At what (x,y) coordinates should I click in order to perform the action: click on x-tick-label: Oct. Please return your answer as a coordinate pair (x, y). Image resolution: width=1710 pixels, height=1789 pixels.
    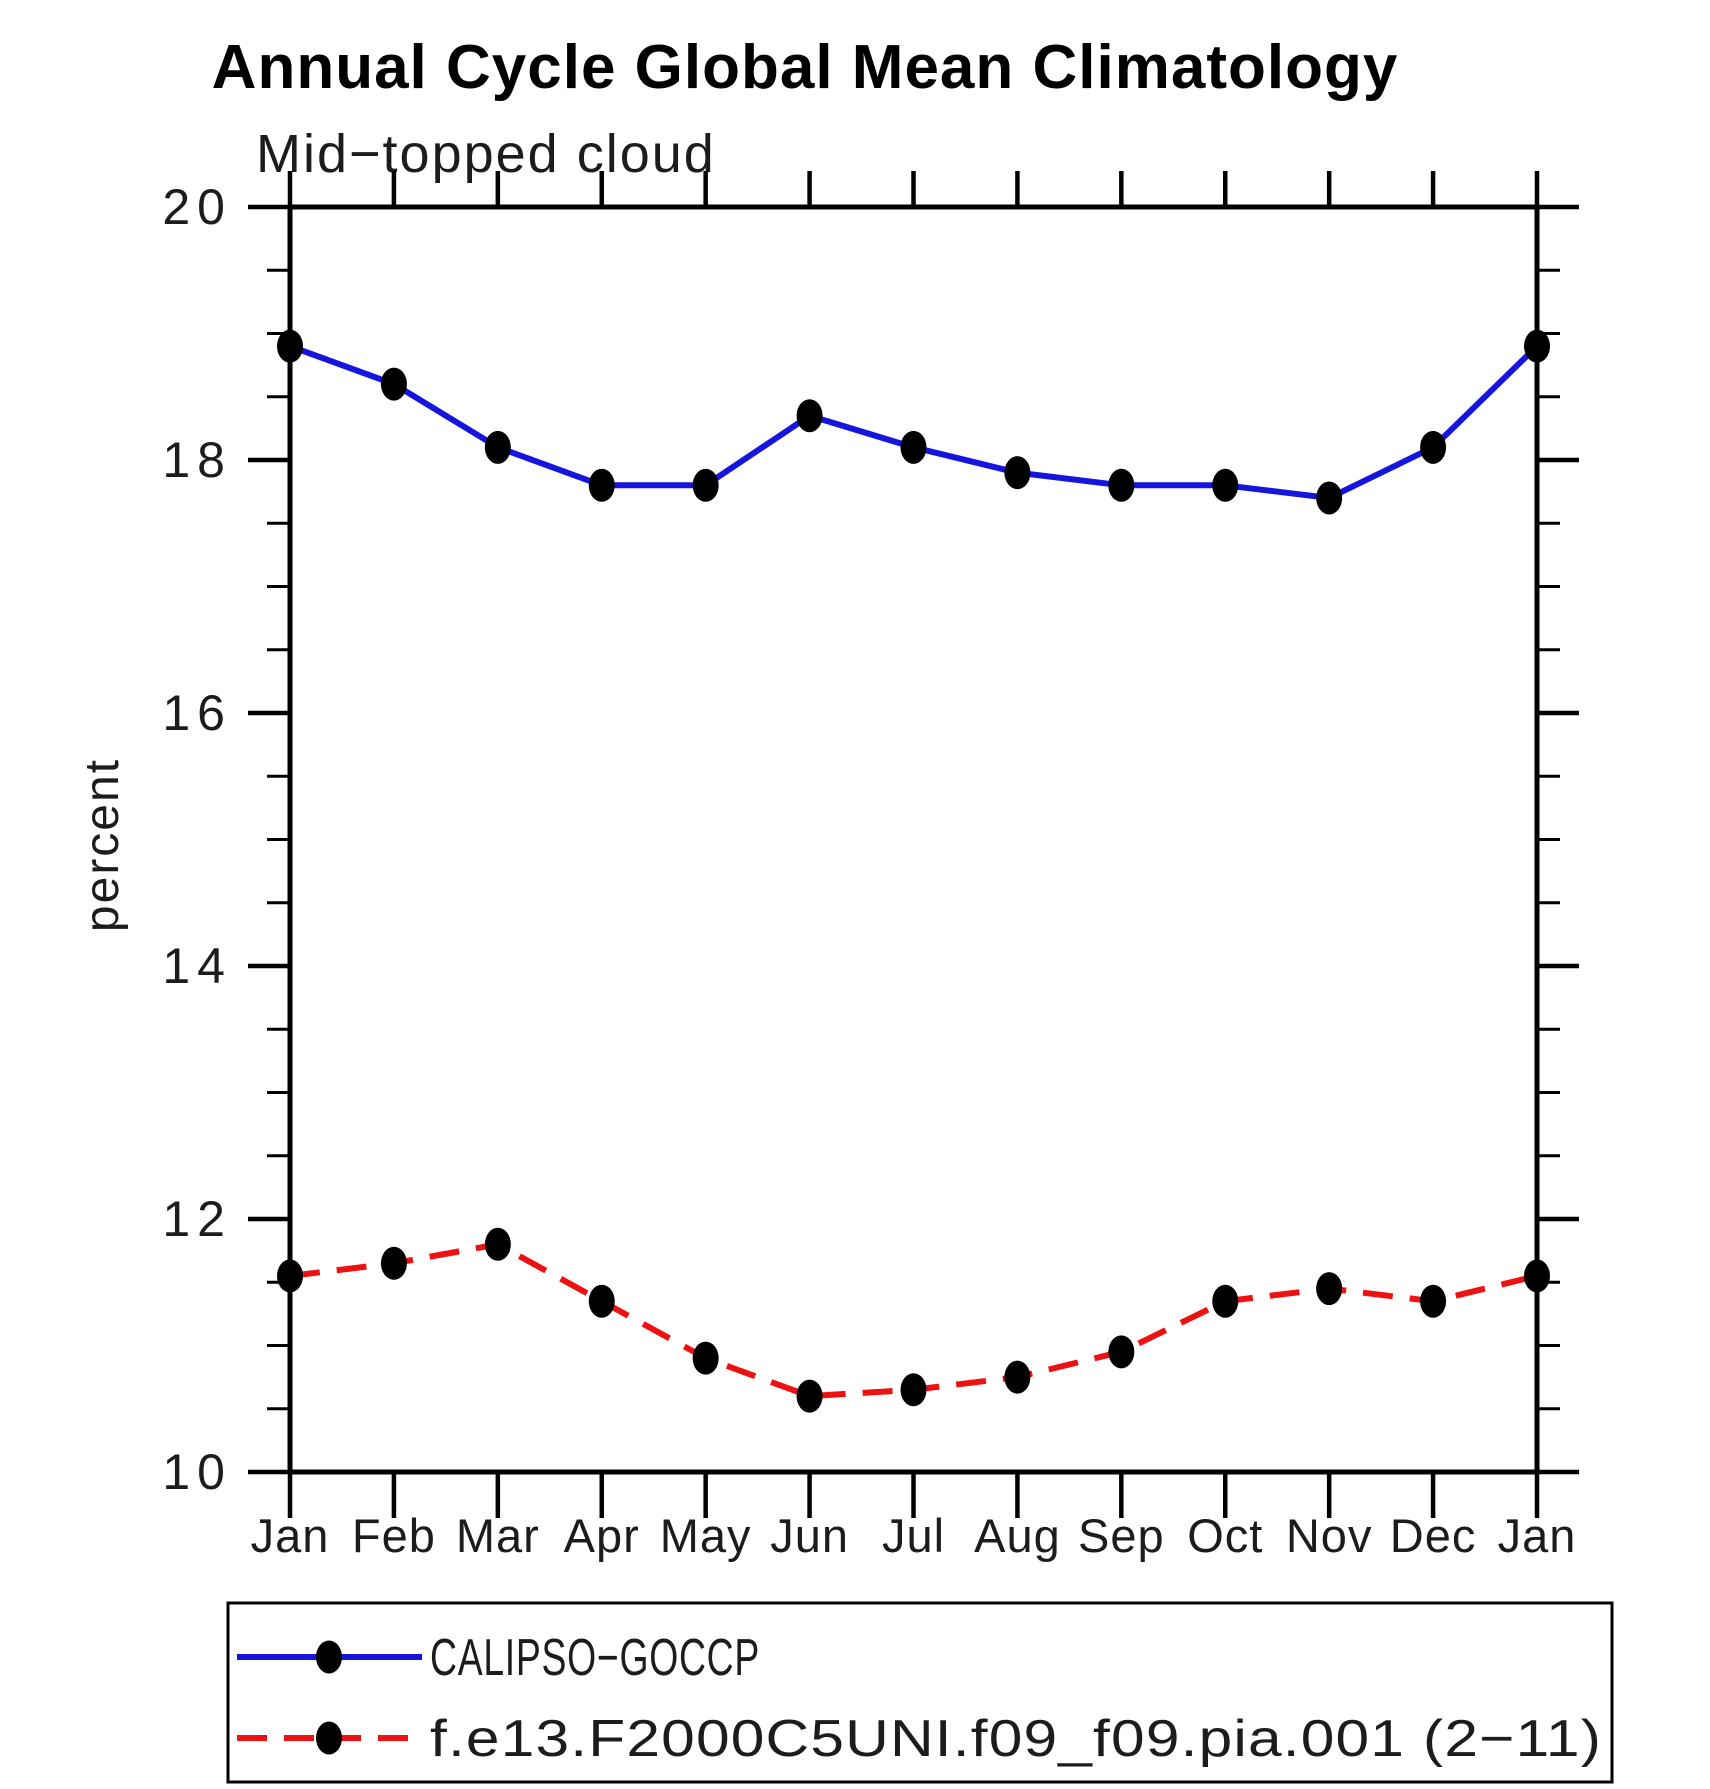
    Looking at the image, I should click on (1225, 1535).